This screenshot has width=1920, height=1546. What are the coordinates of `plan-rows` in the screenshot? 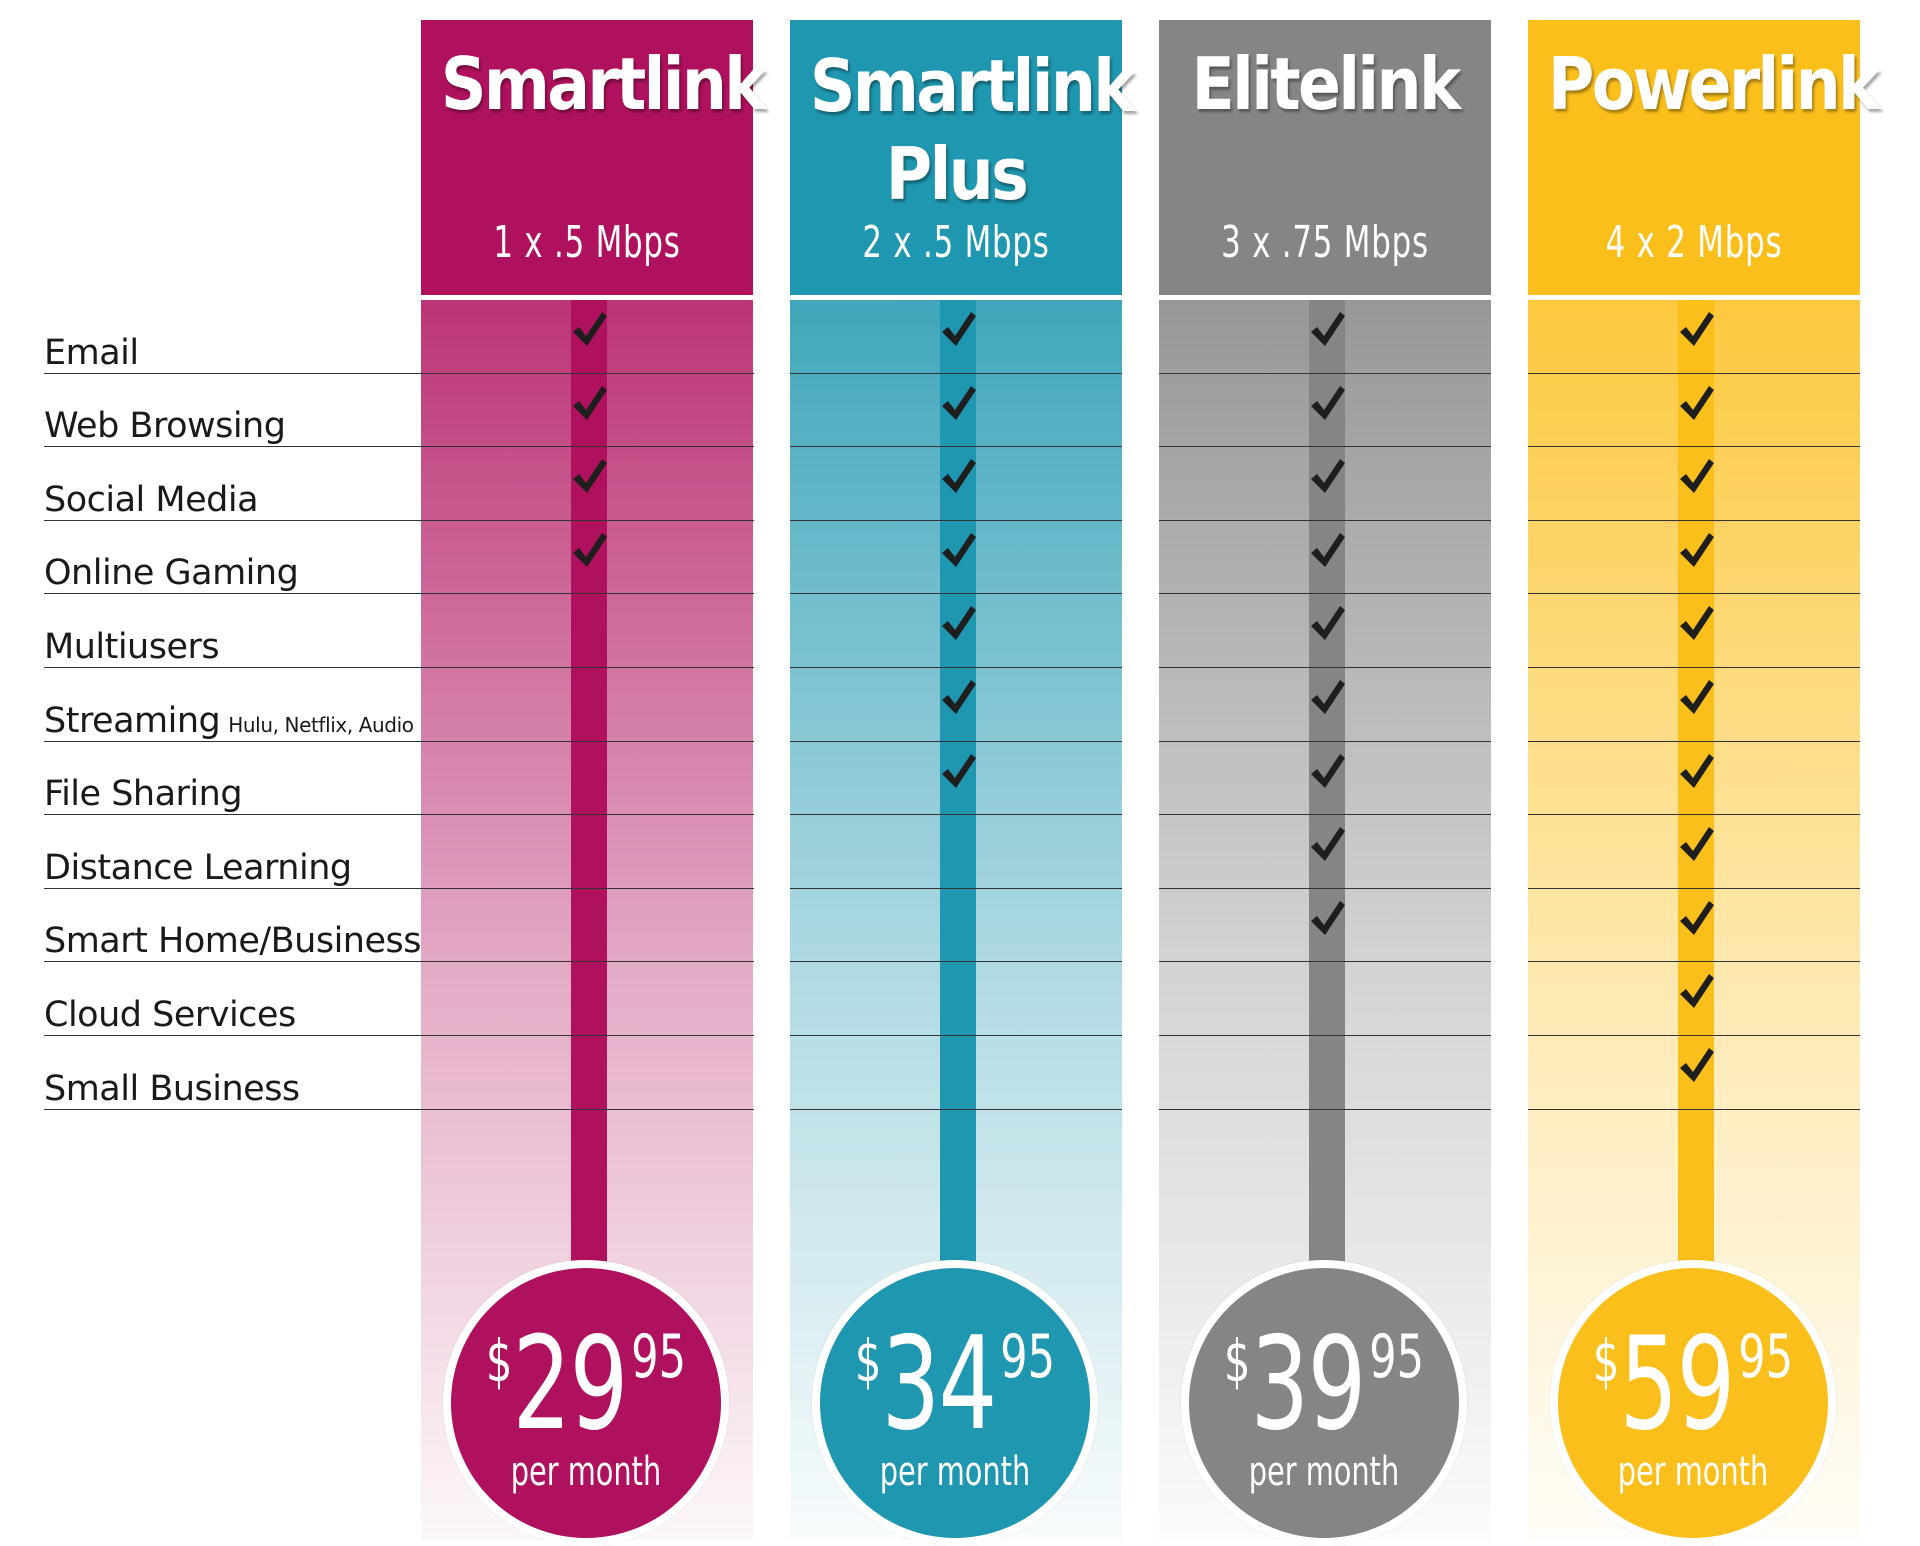 It's located at (587, 705).